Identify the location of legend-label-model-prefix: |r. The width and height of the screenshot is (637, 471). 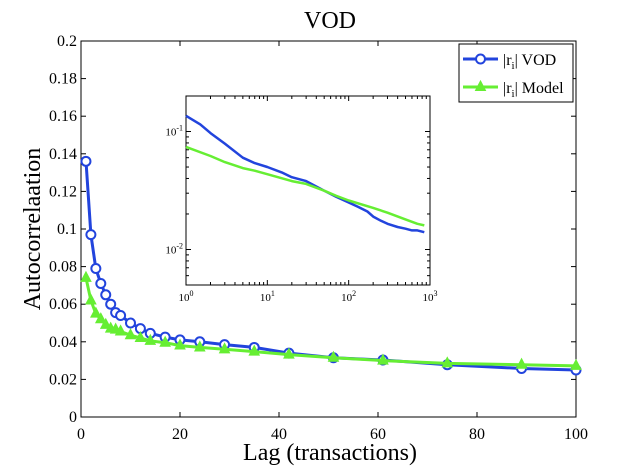
(507, 88).